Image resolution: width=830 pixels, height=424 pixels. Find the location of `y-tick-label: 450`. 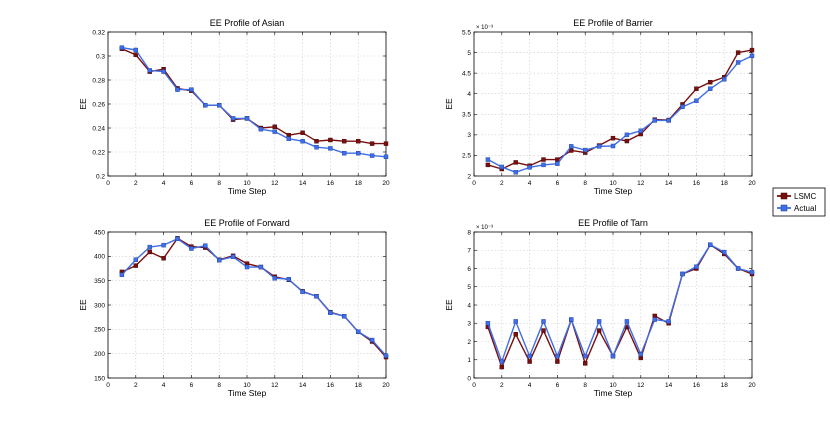

y-tick-label: 450 is located at coordinates (99, 232).